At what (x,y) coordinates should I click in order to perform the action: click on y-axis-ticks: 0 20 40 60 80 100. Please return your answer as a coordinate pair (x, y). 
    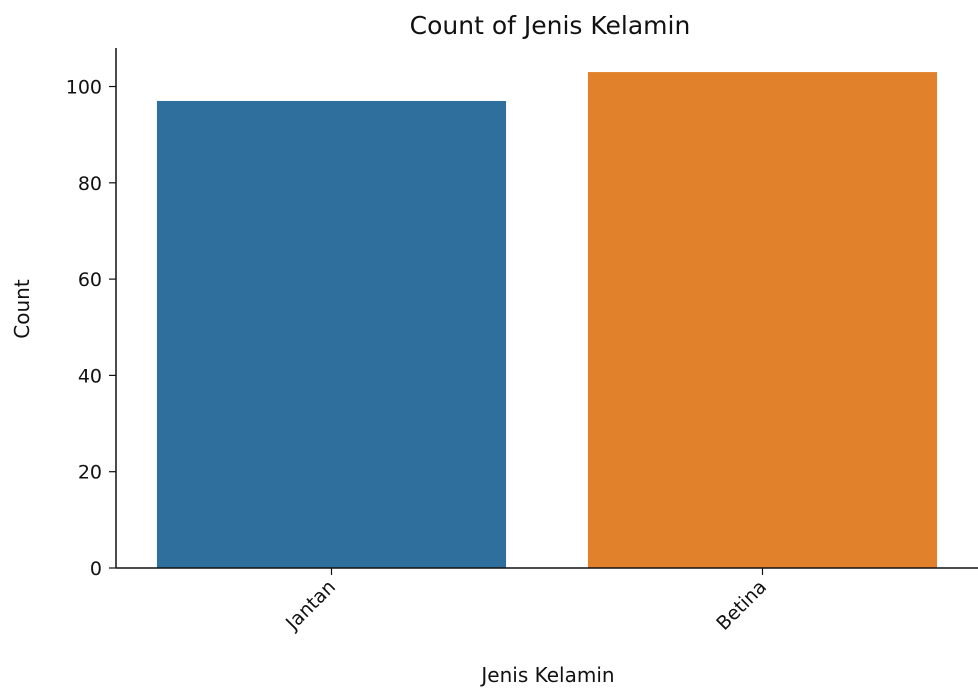
    Looking at the image, I should click on (91, 328).